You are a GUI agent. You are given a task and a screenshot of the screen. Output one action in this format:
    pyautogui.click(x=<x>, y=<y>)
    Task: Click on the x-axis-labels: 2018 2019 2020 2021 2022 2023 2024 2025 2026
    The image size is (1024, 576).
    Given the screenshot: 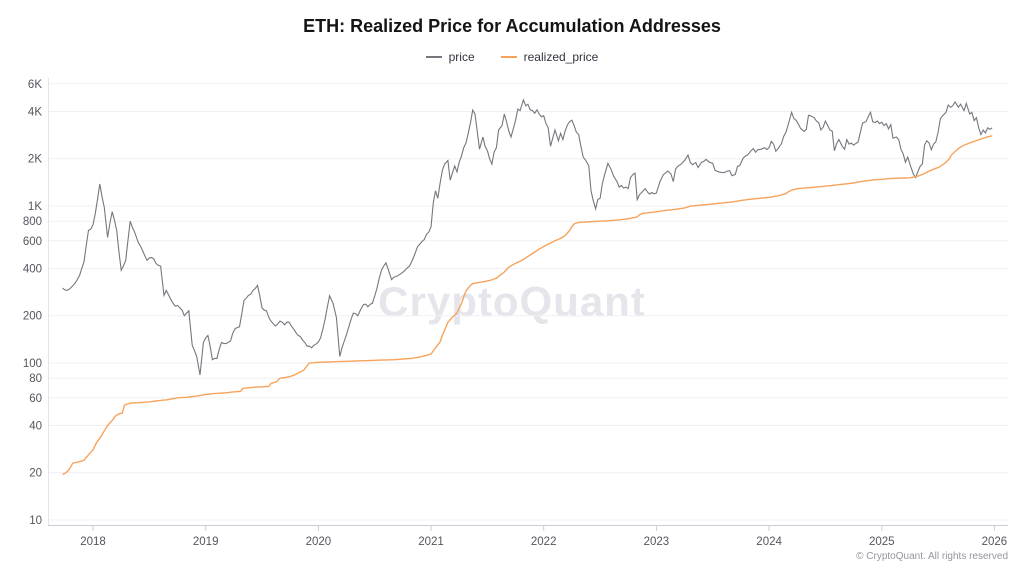 What is the action you would take?
    pyautogui.click(x=543, y=542)
    